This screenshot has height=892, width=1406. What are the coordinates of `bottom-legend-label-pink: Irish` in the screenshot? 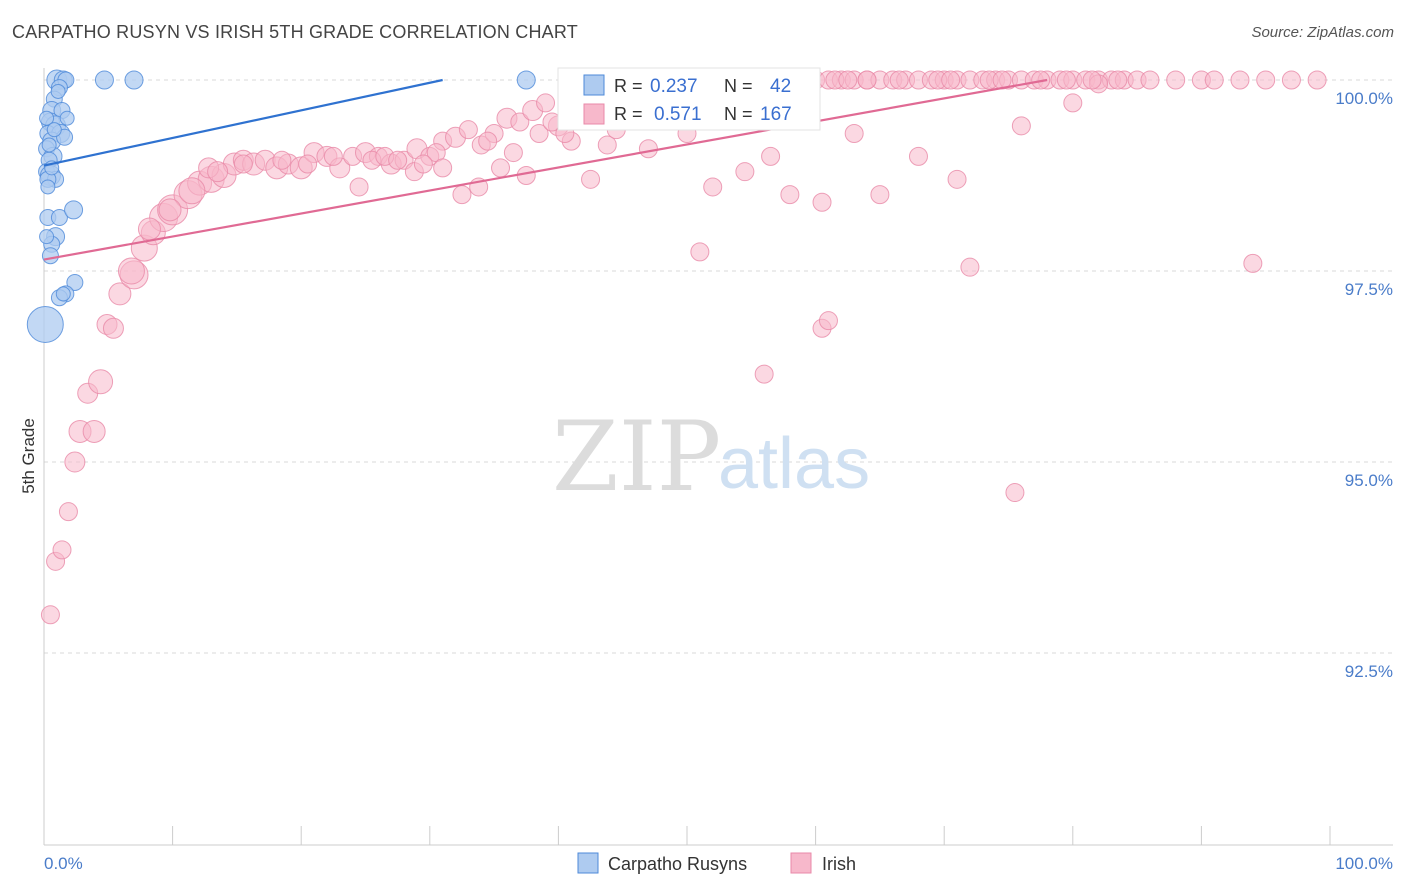 It's located at (839, 864).